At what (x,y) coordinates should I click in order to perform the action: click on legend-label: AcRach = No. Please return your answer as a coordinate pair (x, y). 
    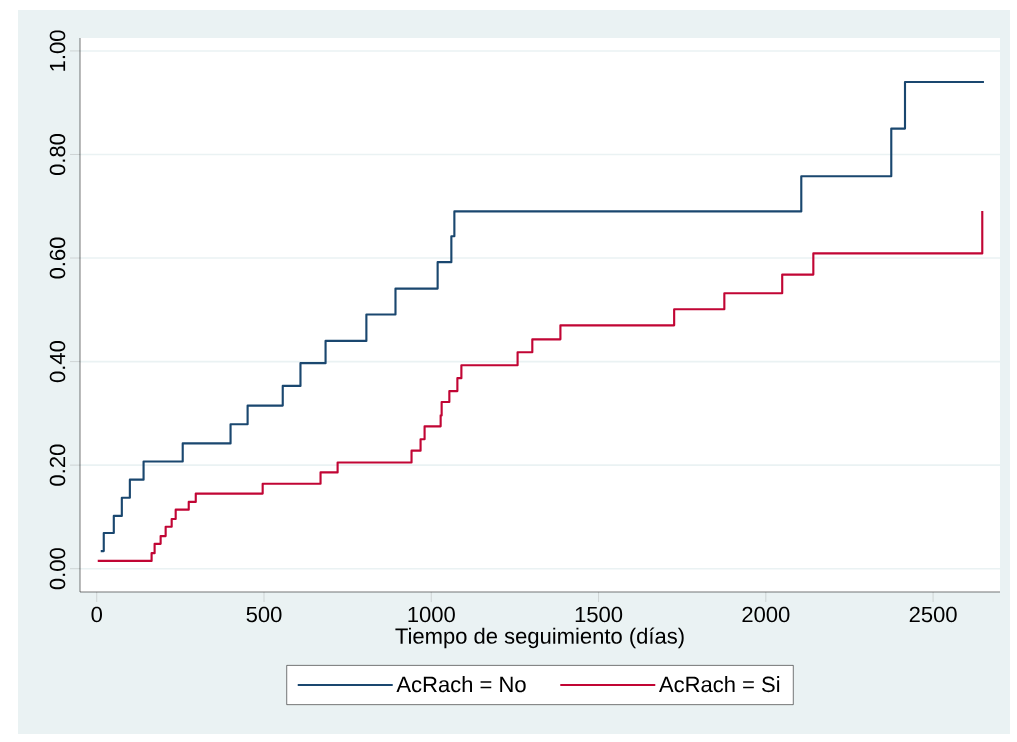
    Looking at the image, I should click on (461, 684).